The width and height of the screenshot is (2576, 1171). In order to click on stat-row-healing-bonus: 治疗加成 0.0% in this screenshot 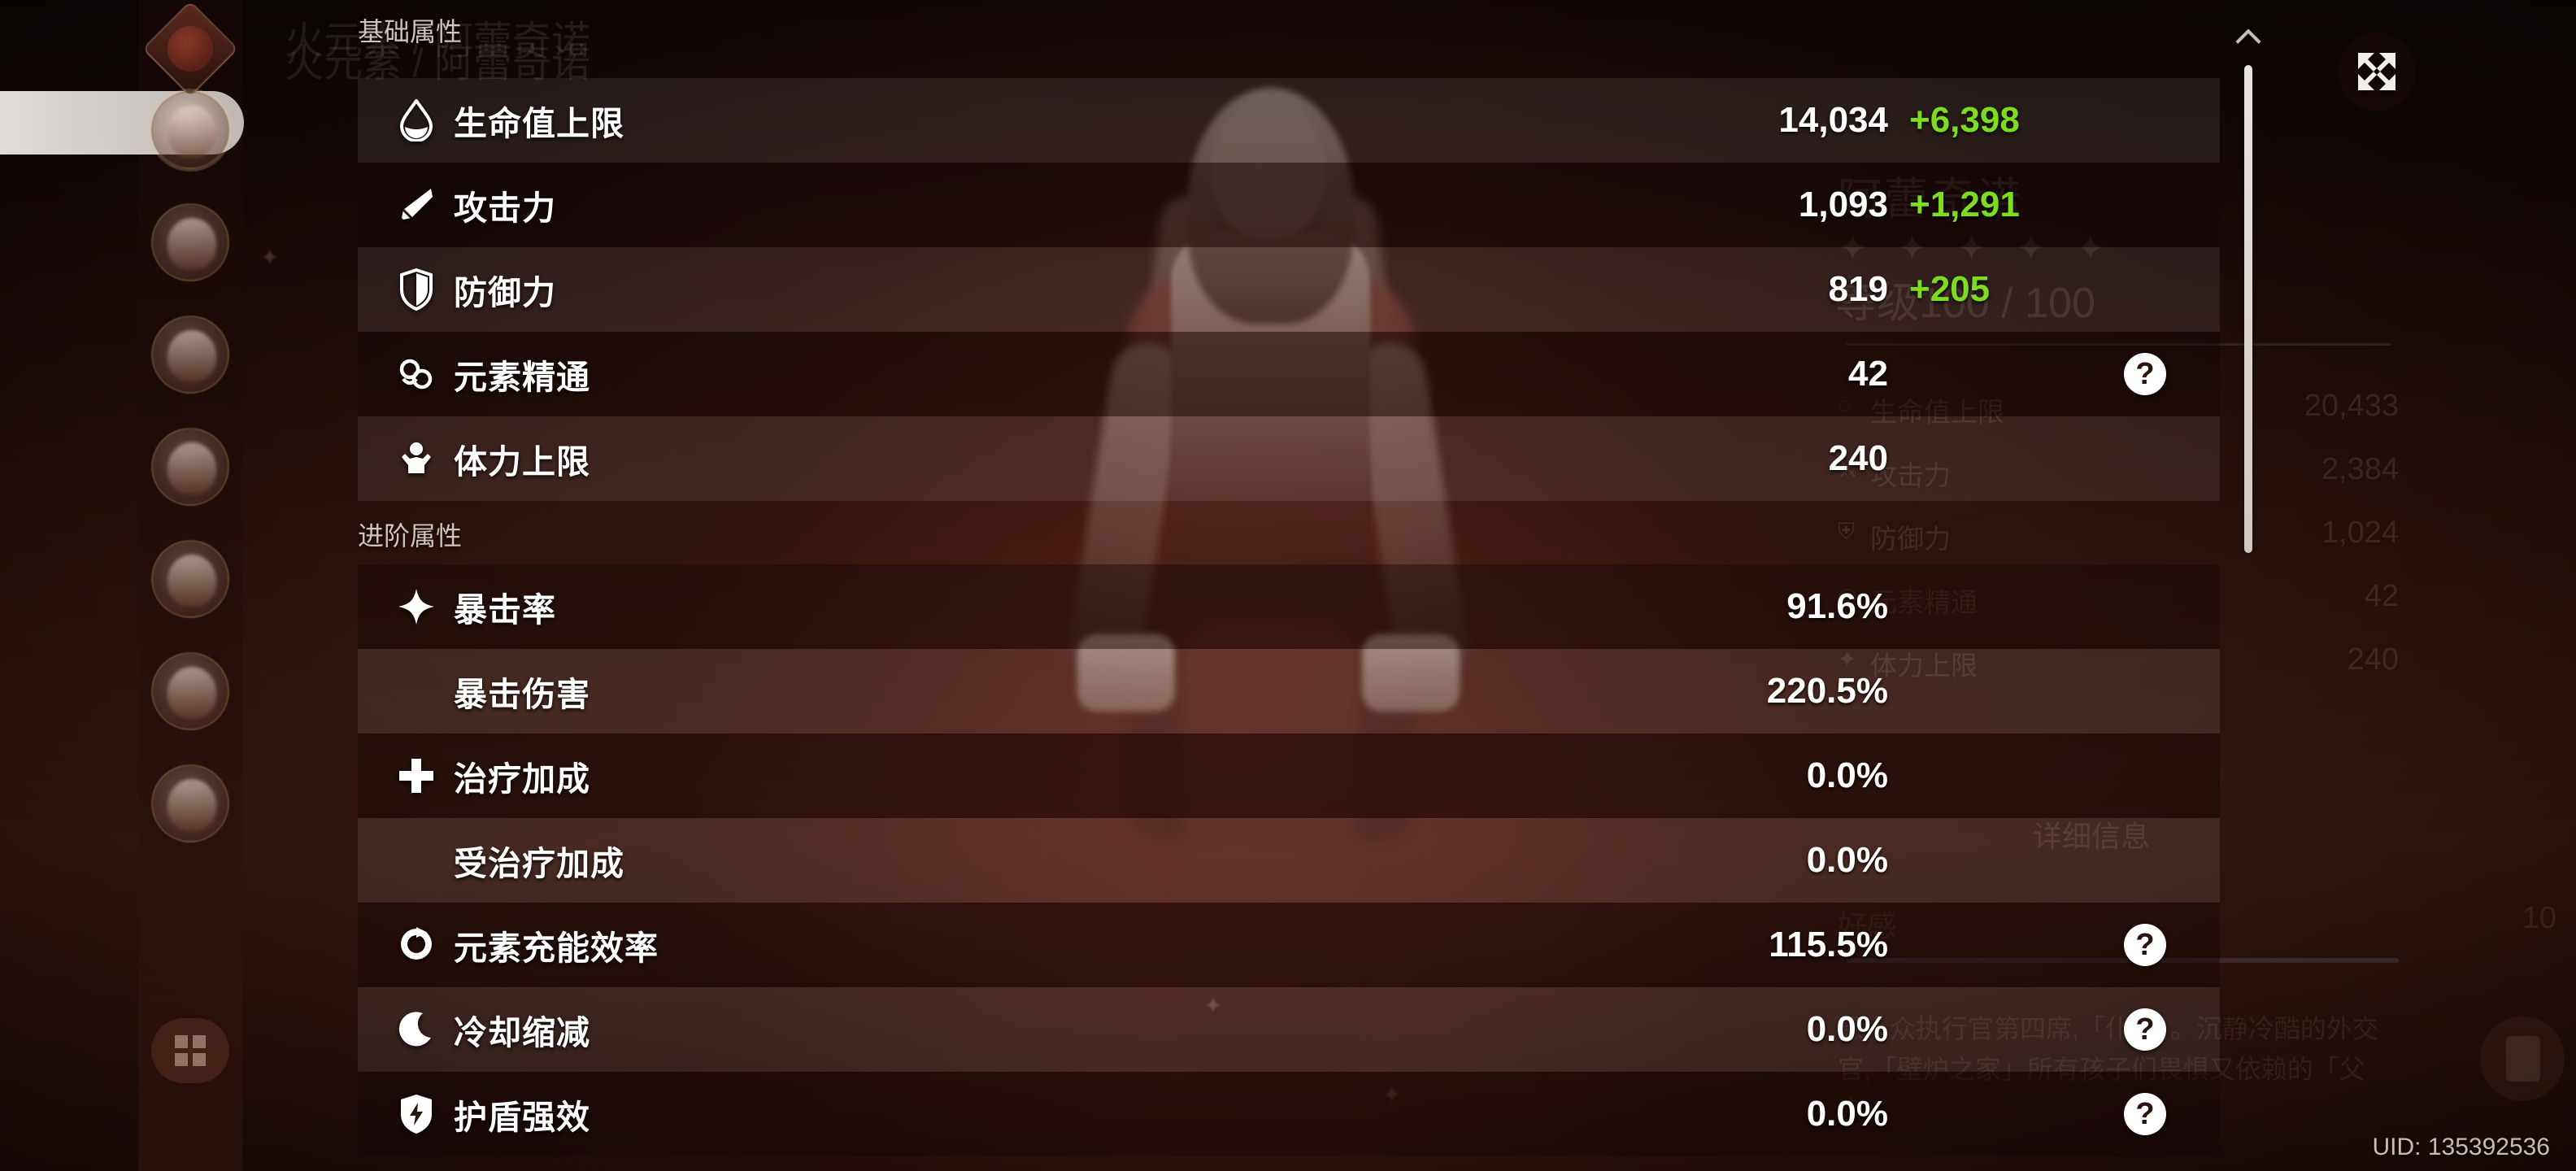, I will do `click(1289, 776)`.